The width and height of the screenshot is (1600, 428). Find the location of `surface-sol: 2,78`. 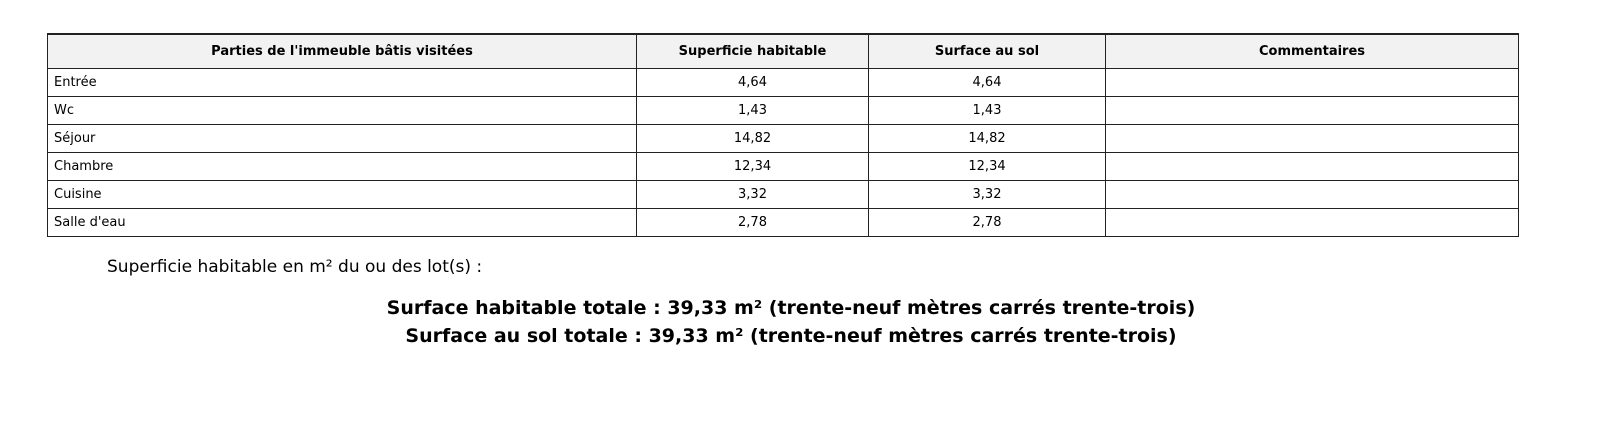

surface-sol: 2,78 is located at coordinates (987, 222).